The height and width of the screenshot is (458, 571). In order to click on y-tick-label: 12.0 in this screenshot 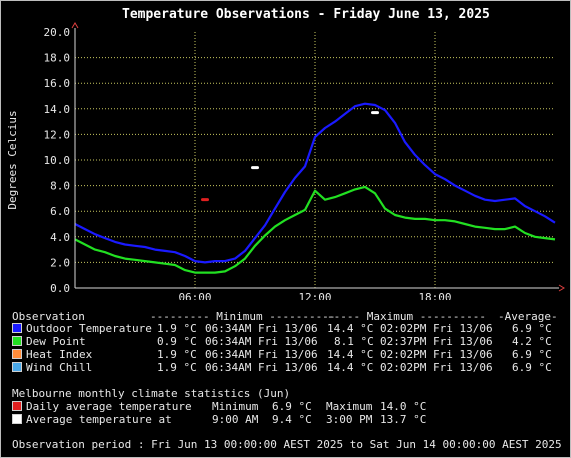, I will do `click(57, 134)`.